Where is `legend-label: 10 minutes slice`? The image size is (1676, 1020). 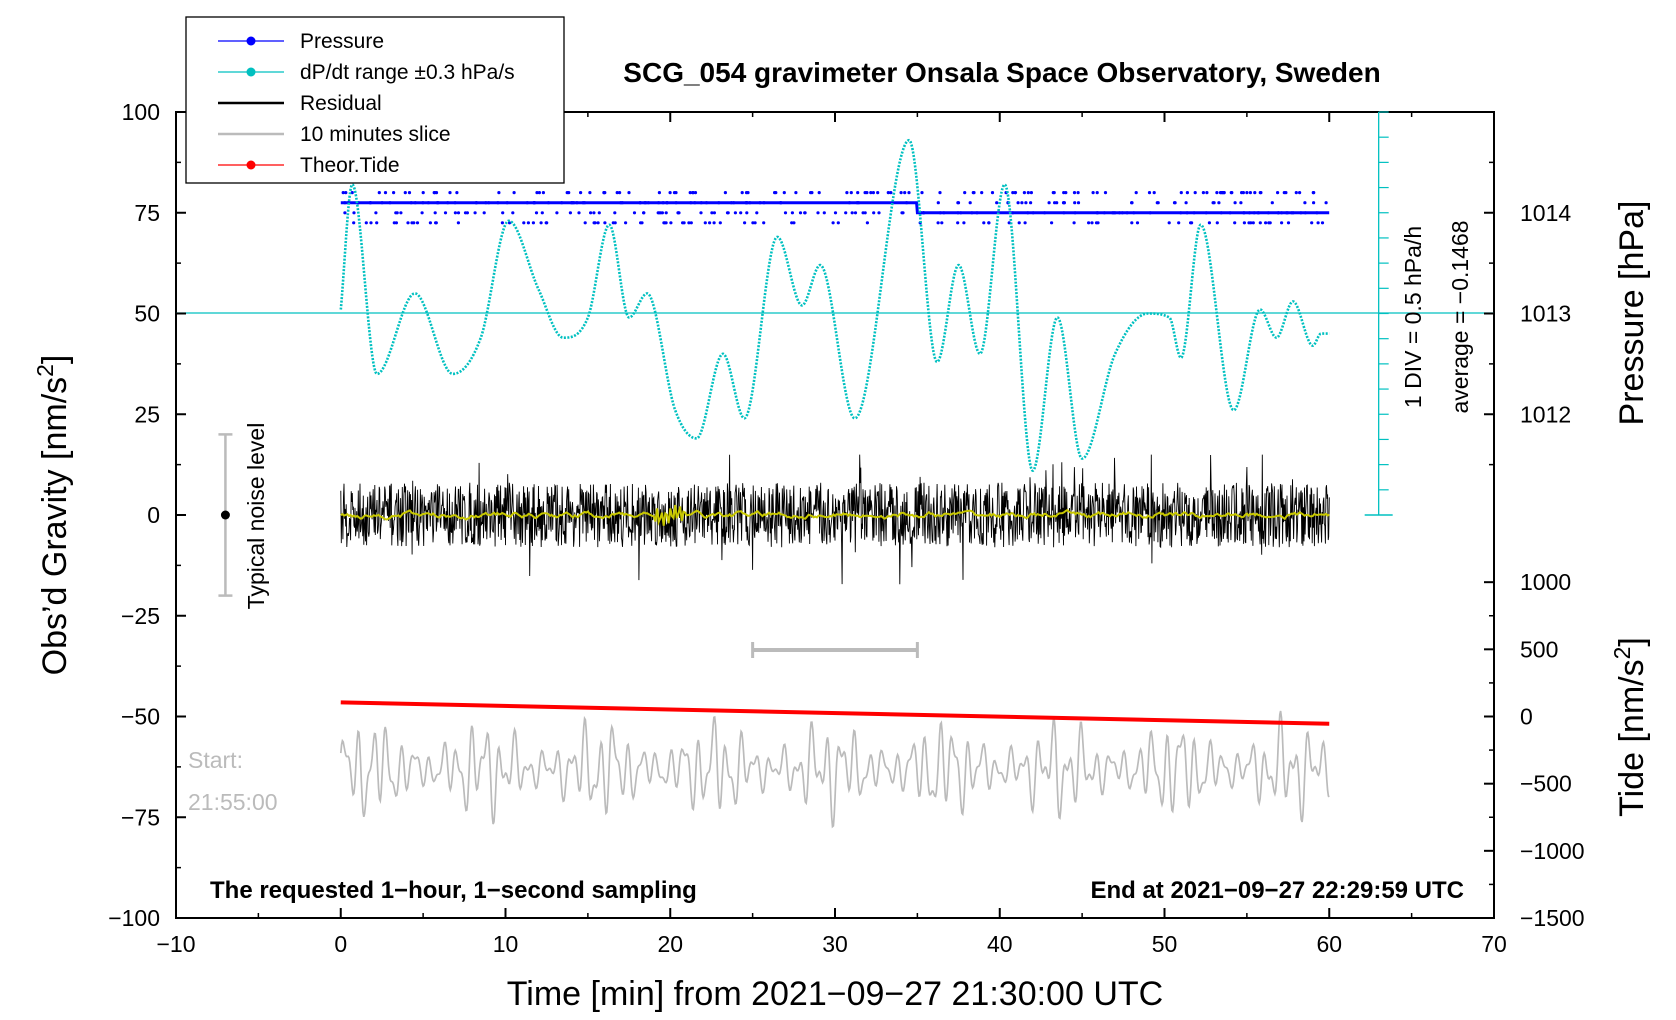 legend-label: 10 minutes slice is located at coordinates (375, 134).